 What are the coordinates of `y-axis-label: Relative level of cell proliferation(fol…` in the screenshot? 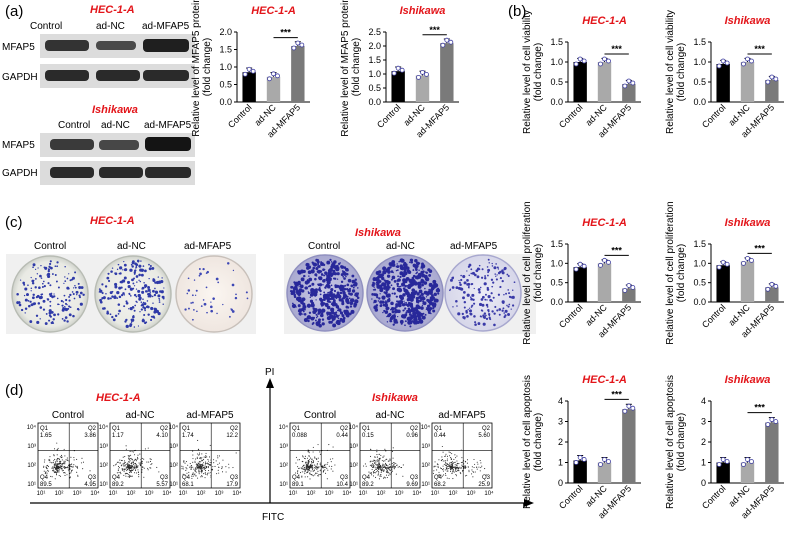 It's located at (676, 272).